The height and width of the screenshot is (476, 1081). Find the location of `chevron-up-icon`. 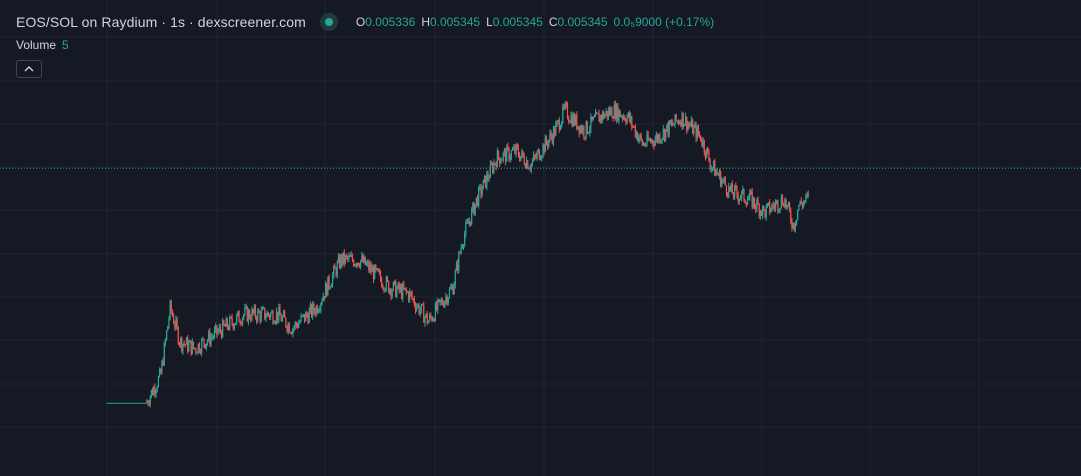

chevron-up-icon is located at coordinates (29, 69).